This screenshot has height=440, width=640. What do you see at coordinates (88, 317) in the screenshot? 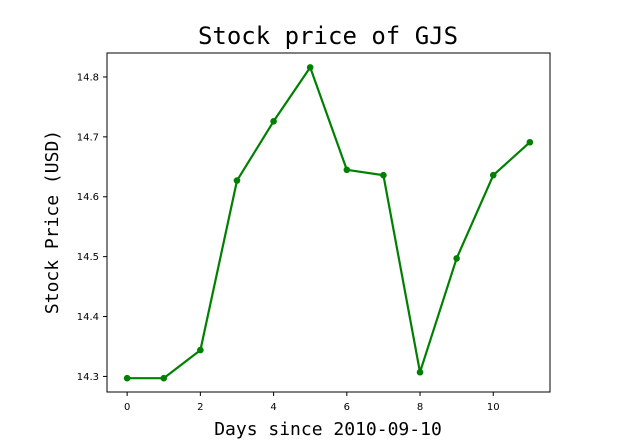
I see `y-tick-label: 14.4` at bounding box center [88, 317].